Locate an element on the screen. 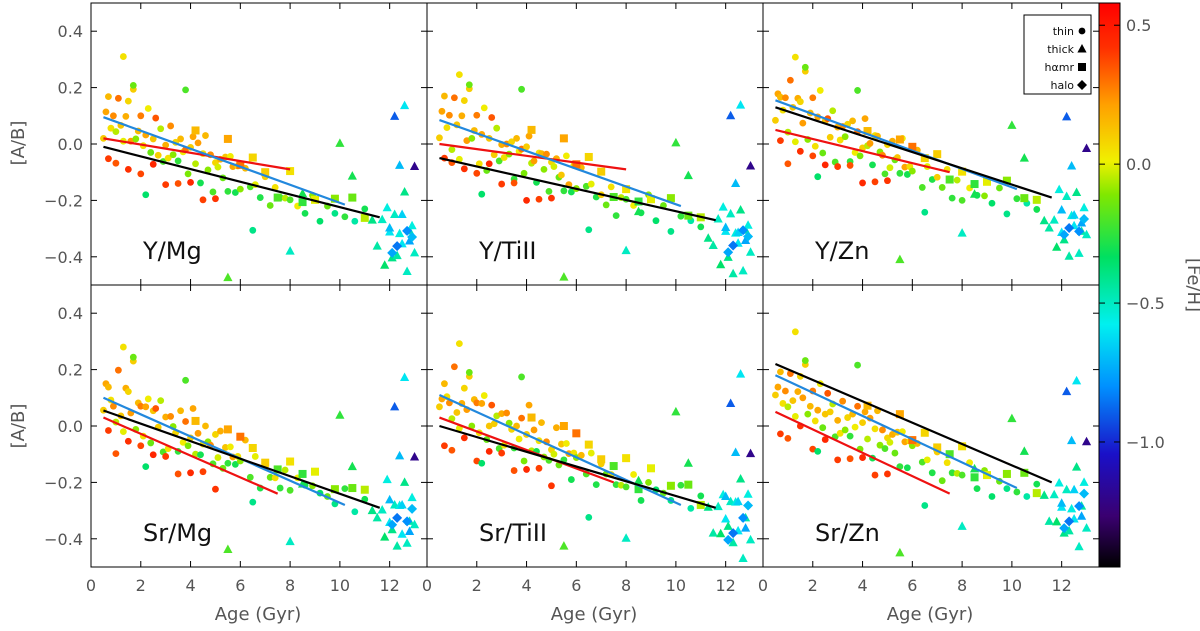 This screenshot has height=631, width=1200. colorbar-tick-label: 0.5 is located at coordinates (1138, 25).